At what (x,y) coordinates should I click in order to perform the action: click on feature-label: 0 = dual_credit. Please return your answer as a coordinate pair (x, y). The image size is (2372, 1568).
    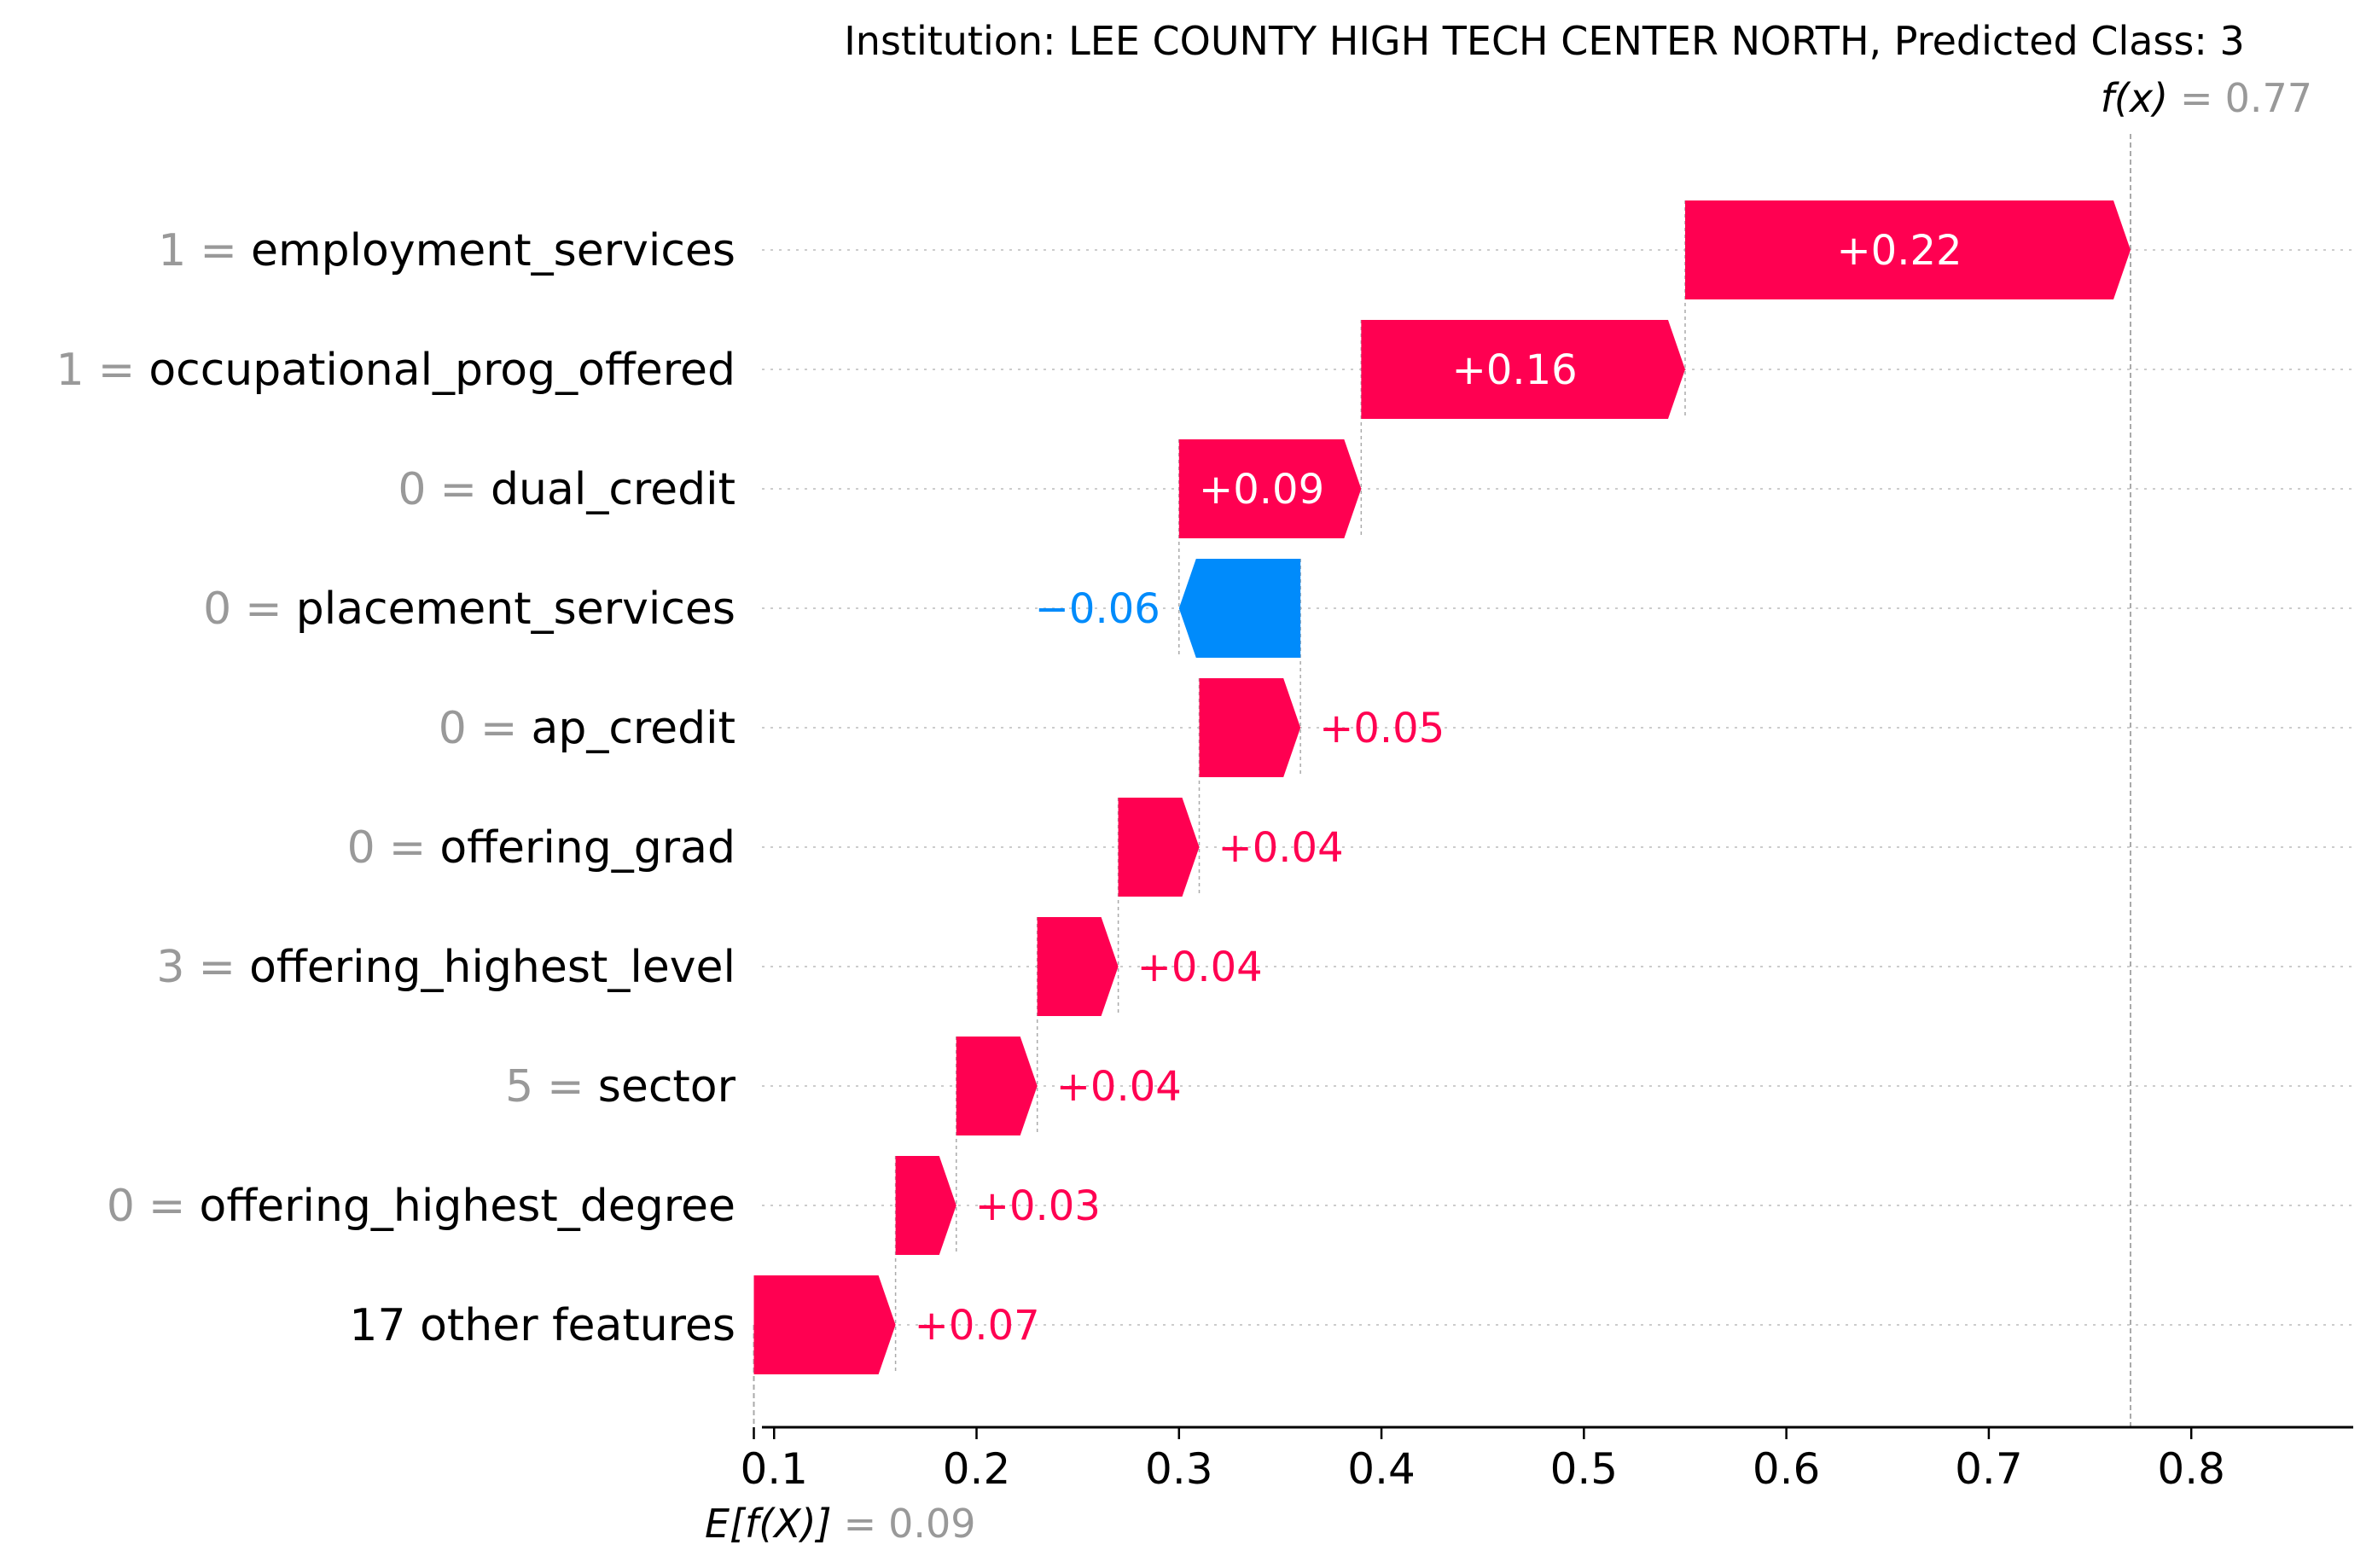
    Looking at the image, I should click on (566, 489).